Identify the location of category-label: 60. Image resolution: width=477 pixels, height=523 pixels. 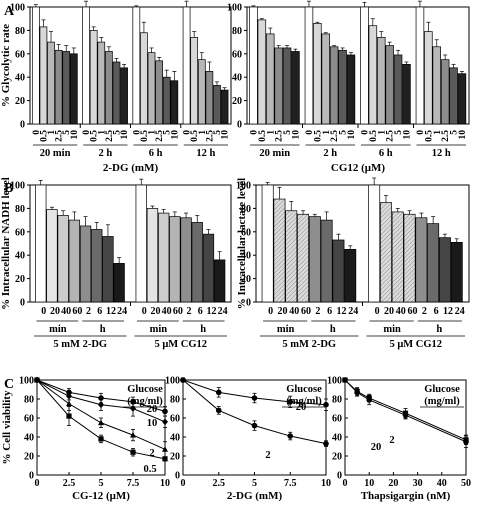
(306, 311).